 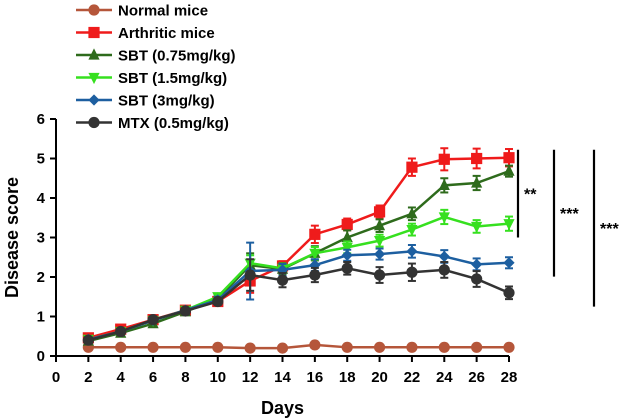 What do you see at coordinates (41, 159) in the screenshot?
I see `y-tick-label: 5` at bounding box center [41, 159].